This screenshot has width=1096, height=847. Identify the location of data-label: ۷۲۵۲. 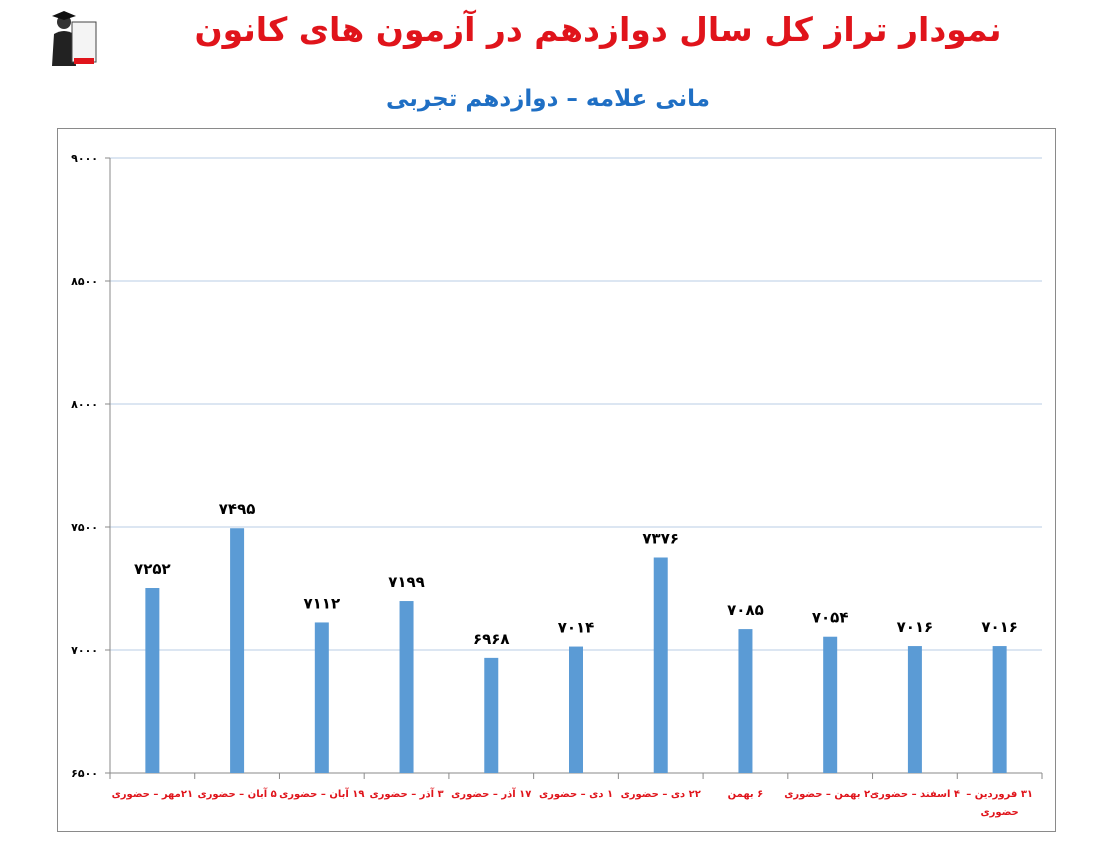
(152, 569).